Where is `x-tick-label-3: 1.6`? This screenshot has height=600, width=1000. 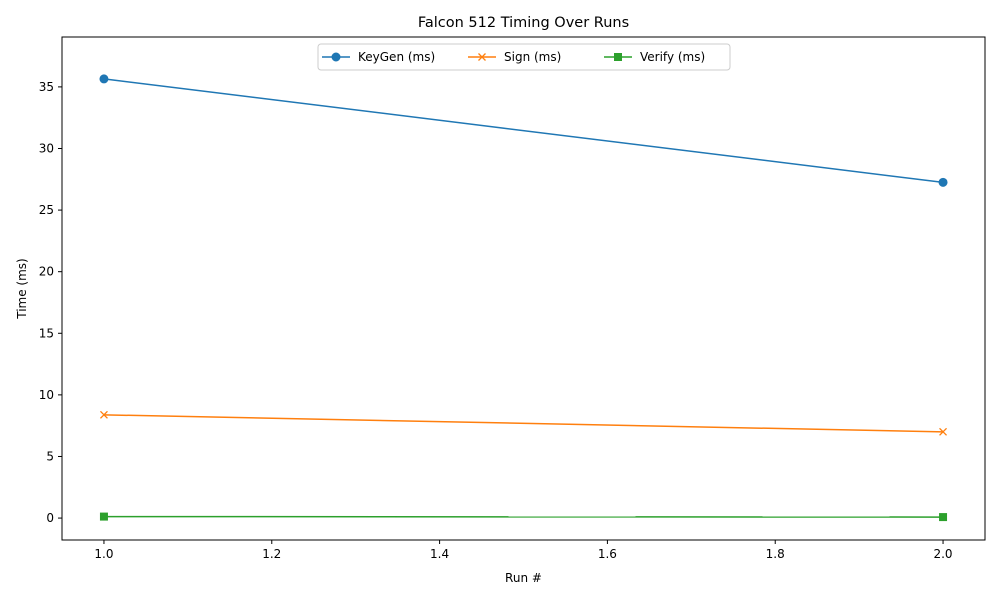 x-tick-label-3: 1.6 is located at coordinates (607, 554).